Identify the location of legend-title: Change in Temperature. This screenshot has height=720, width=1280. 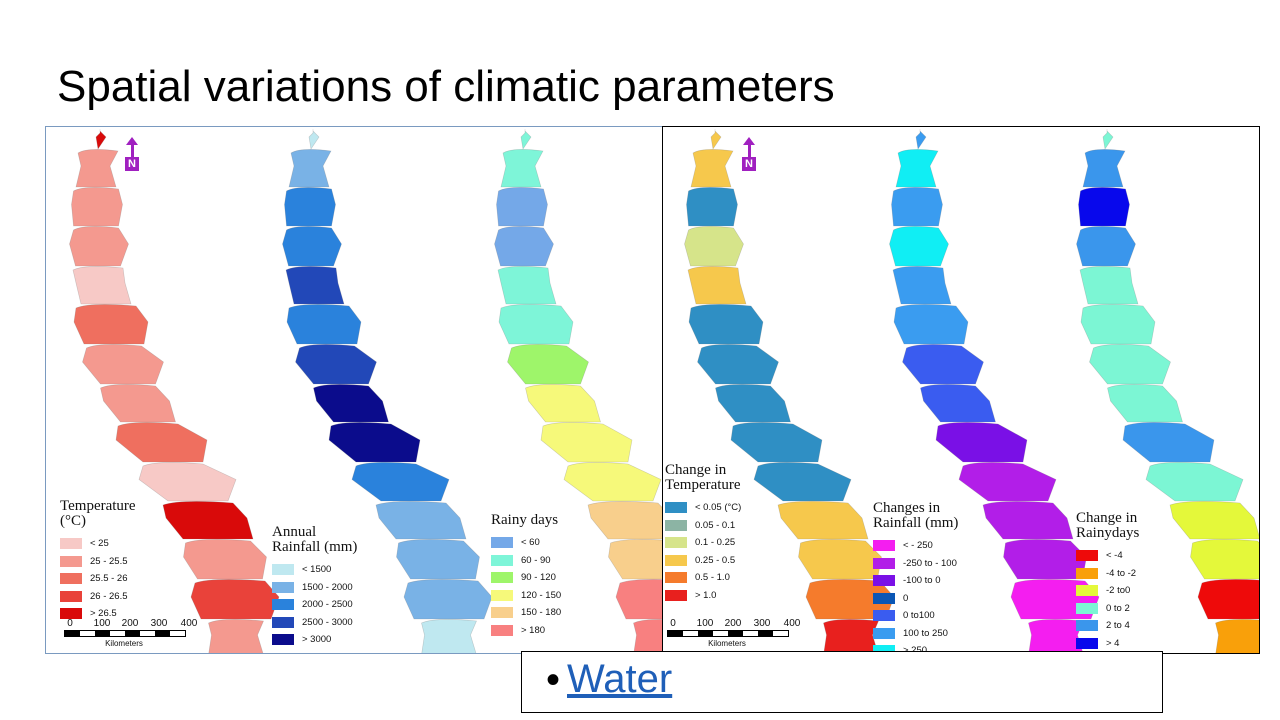
(703, 477).